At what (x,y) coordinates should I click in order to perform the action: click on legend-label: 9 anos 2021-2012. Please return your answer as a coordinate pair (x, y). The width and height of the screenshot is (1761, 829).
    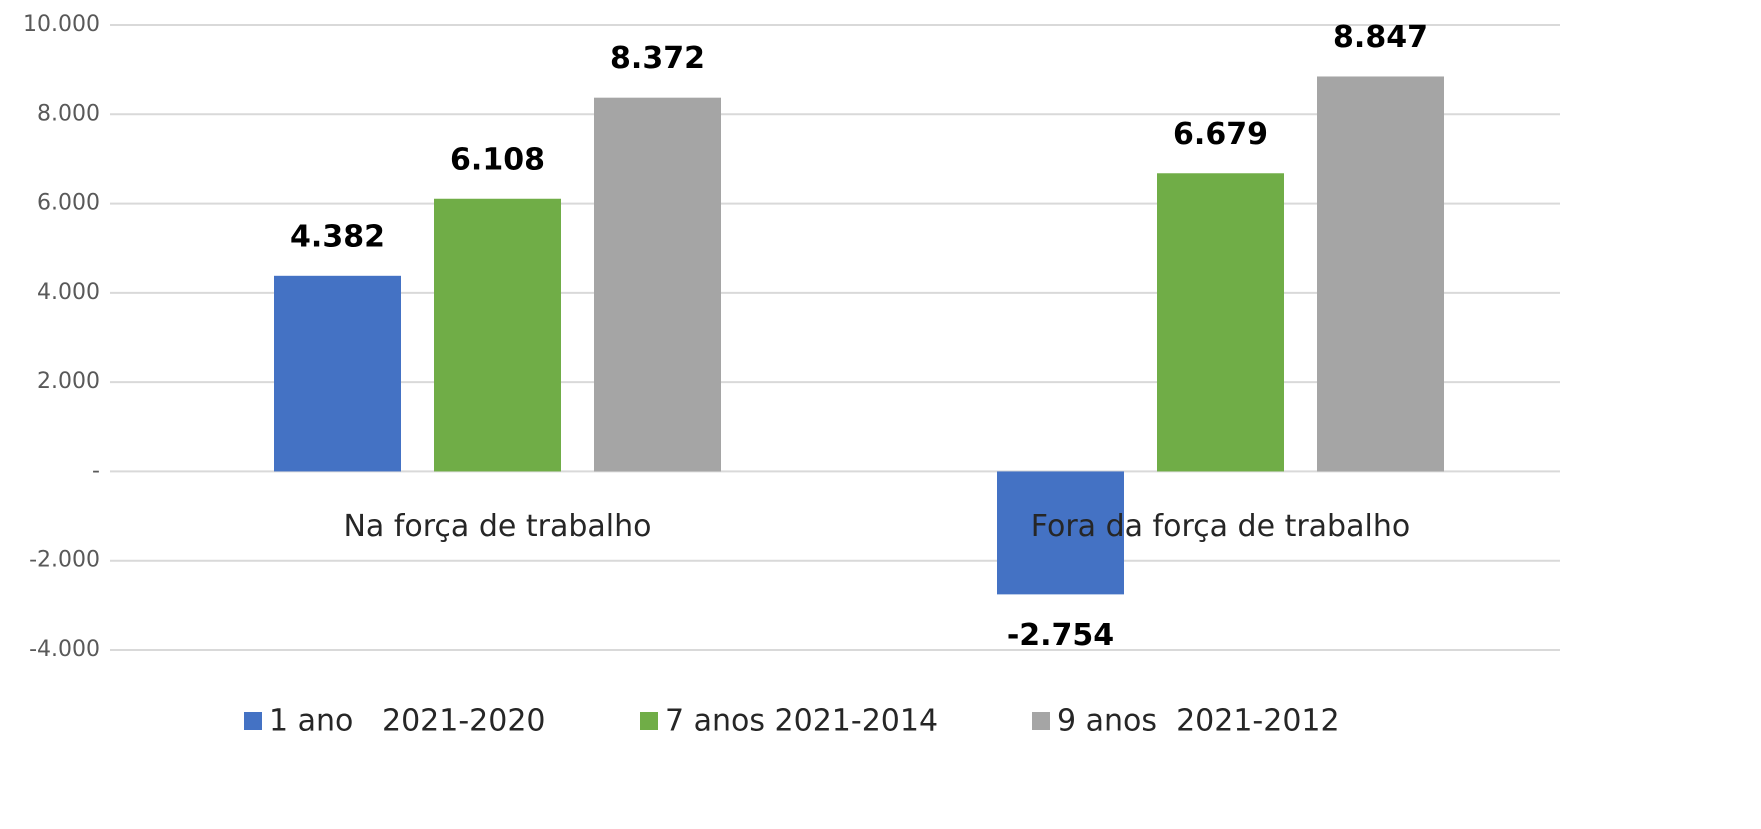
    Looking at the image, I should click on (1198, 721).